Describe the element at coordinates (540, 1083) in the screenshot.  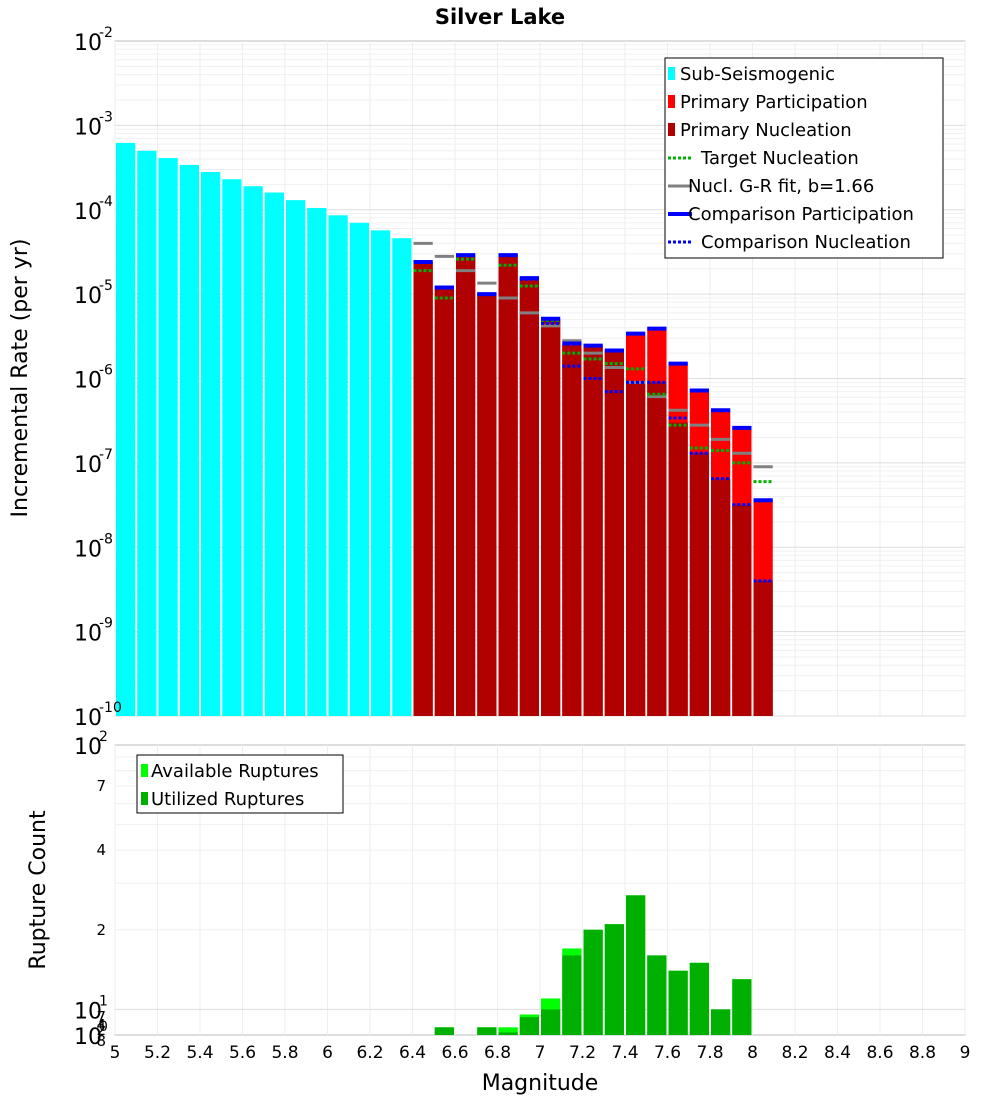
I see `x-axis-label: Magnitude` at that location.